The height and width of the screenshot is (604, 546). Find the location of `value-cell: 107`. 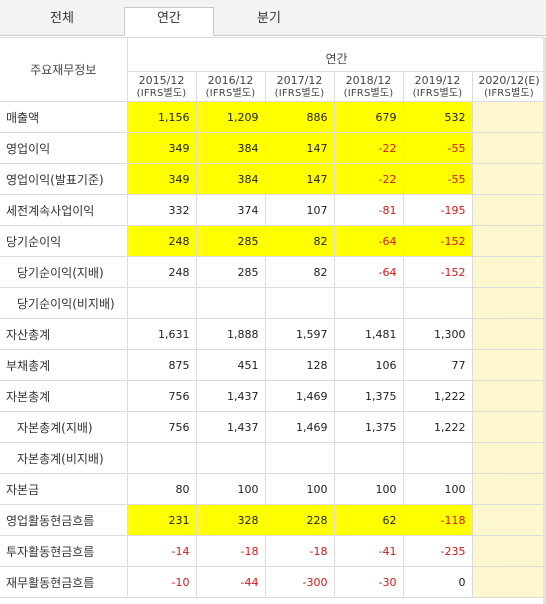

value-cell: 107 is located at coordinates (299, 210).